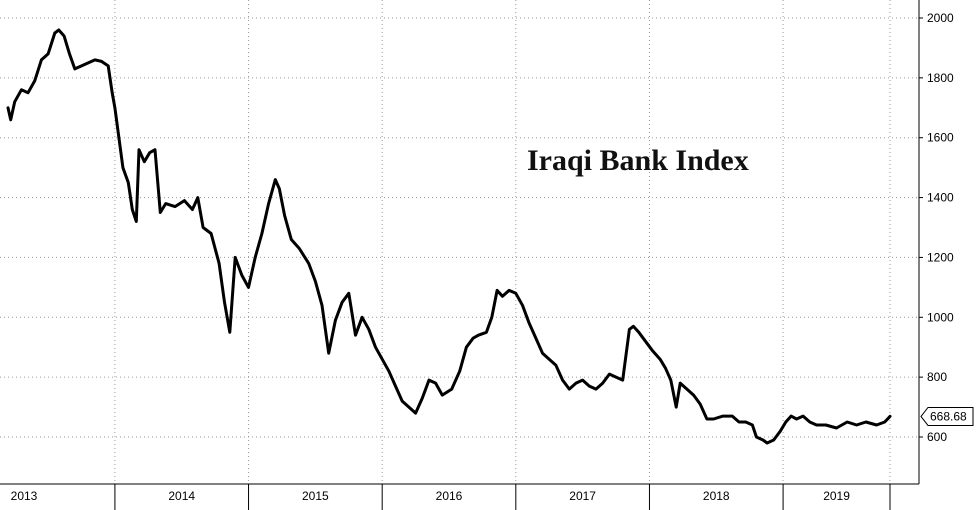 The image size is (976, 510). I want to click on chart-title: Iraqi Bank Index, so click(638, 160).